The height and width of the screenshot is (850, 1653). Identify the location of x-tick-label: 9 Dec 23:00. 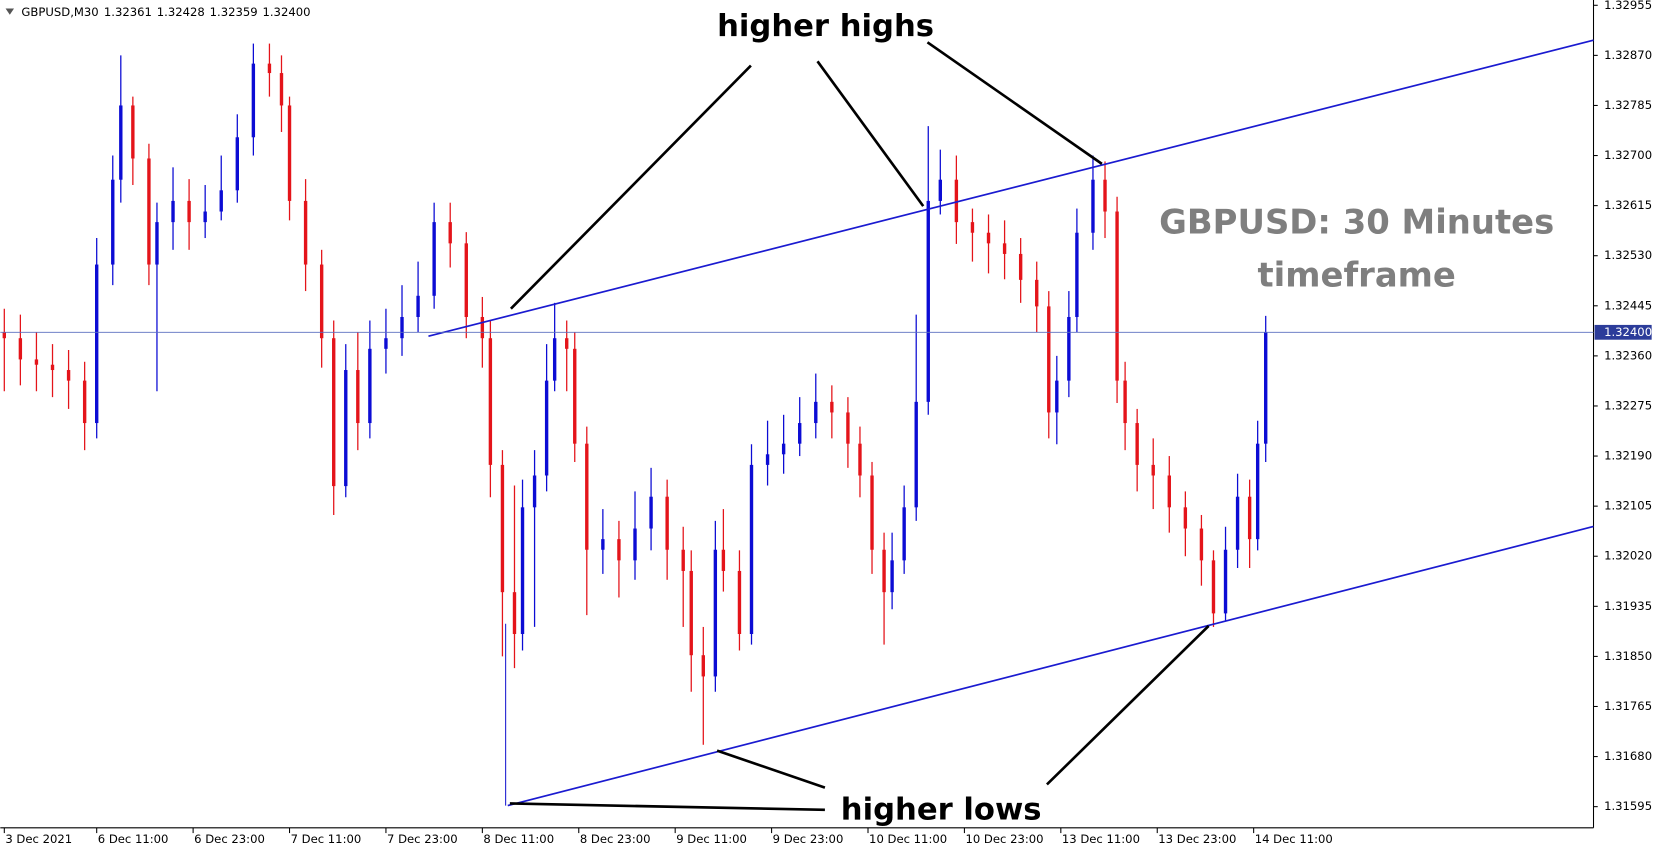
(808, 839).